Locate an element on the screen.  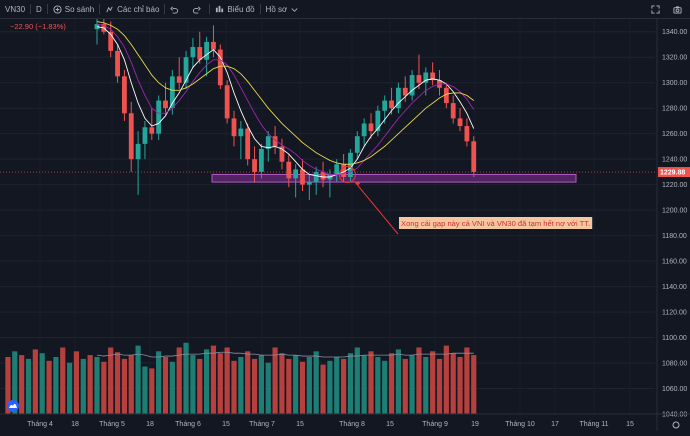
interval-selector: D is located at coordinates (39, 9).